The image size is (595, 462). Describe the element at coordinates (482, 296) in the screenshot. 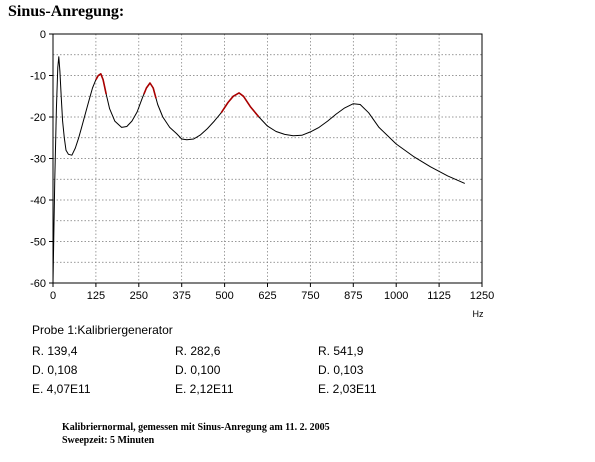

I see `x-tick-label: 1250` at that location.